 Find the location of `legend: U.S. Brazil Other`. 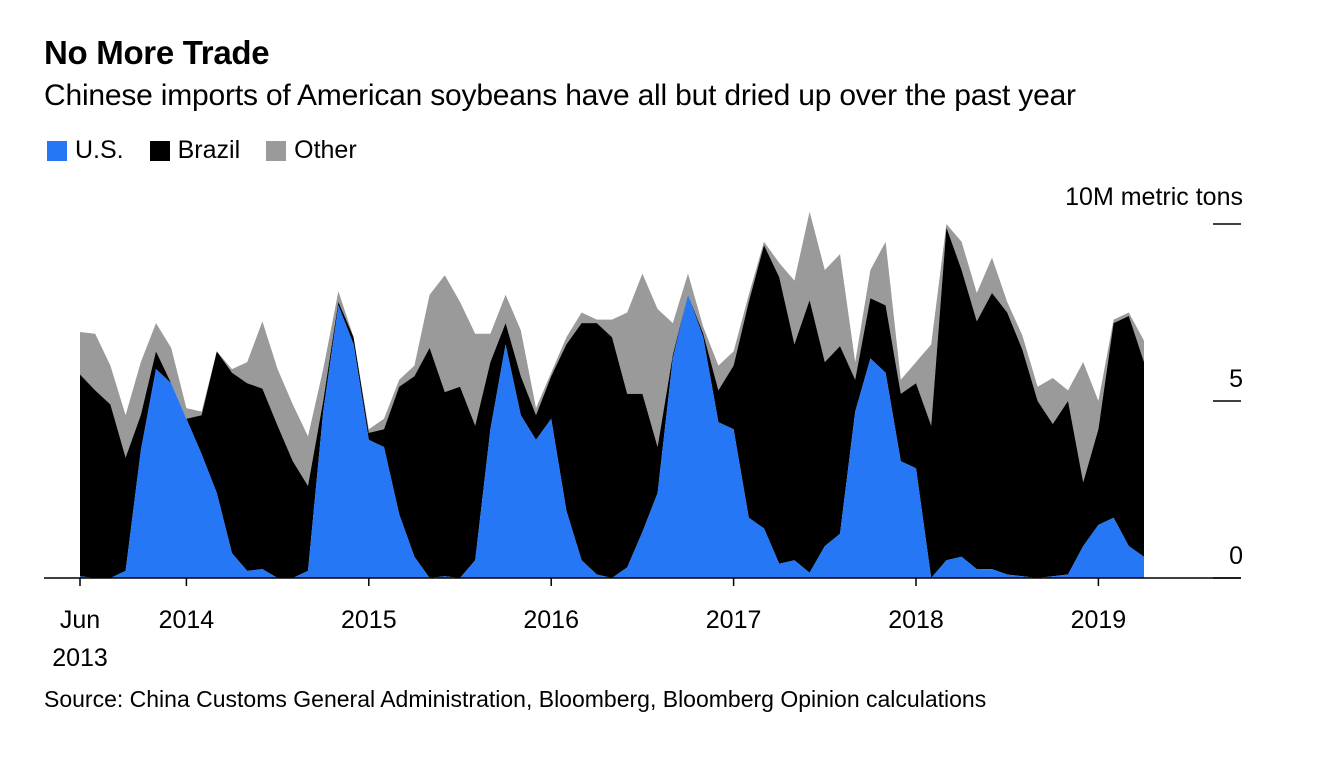

legend: U.S. Brazil Other is located at coordinates (215, 150).